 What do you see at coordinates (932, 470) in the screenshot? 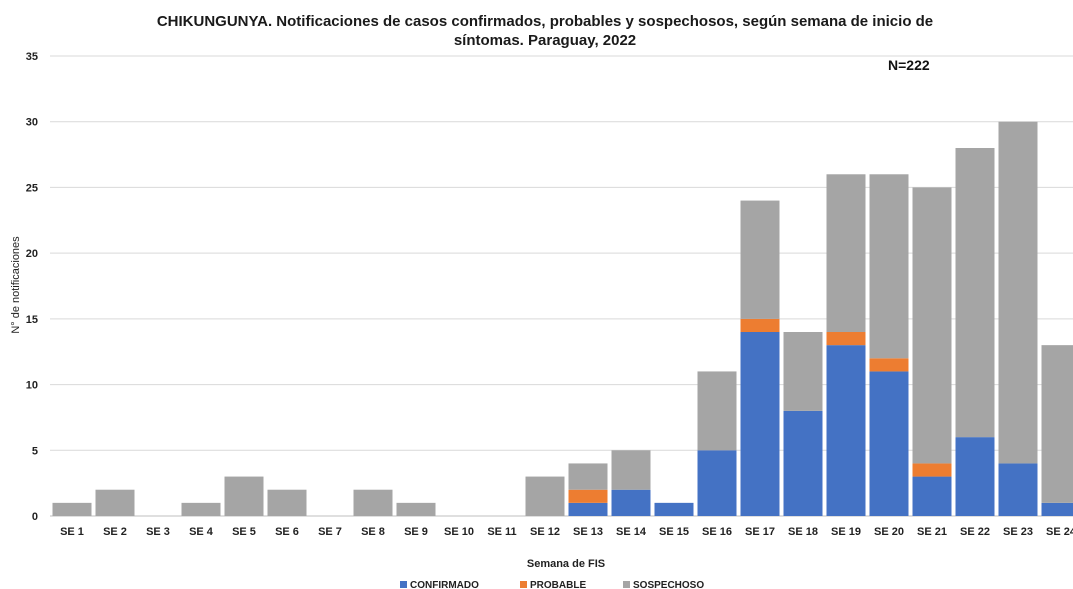
I see `bar-probable-se21` at bounding box center [932, 470].